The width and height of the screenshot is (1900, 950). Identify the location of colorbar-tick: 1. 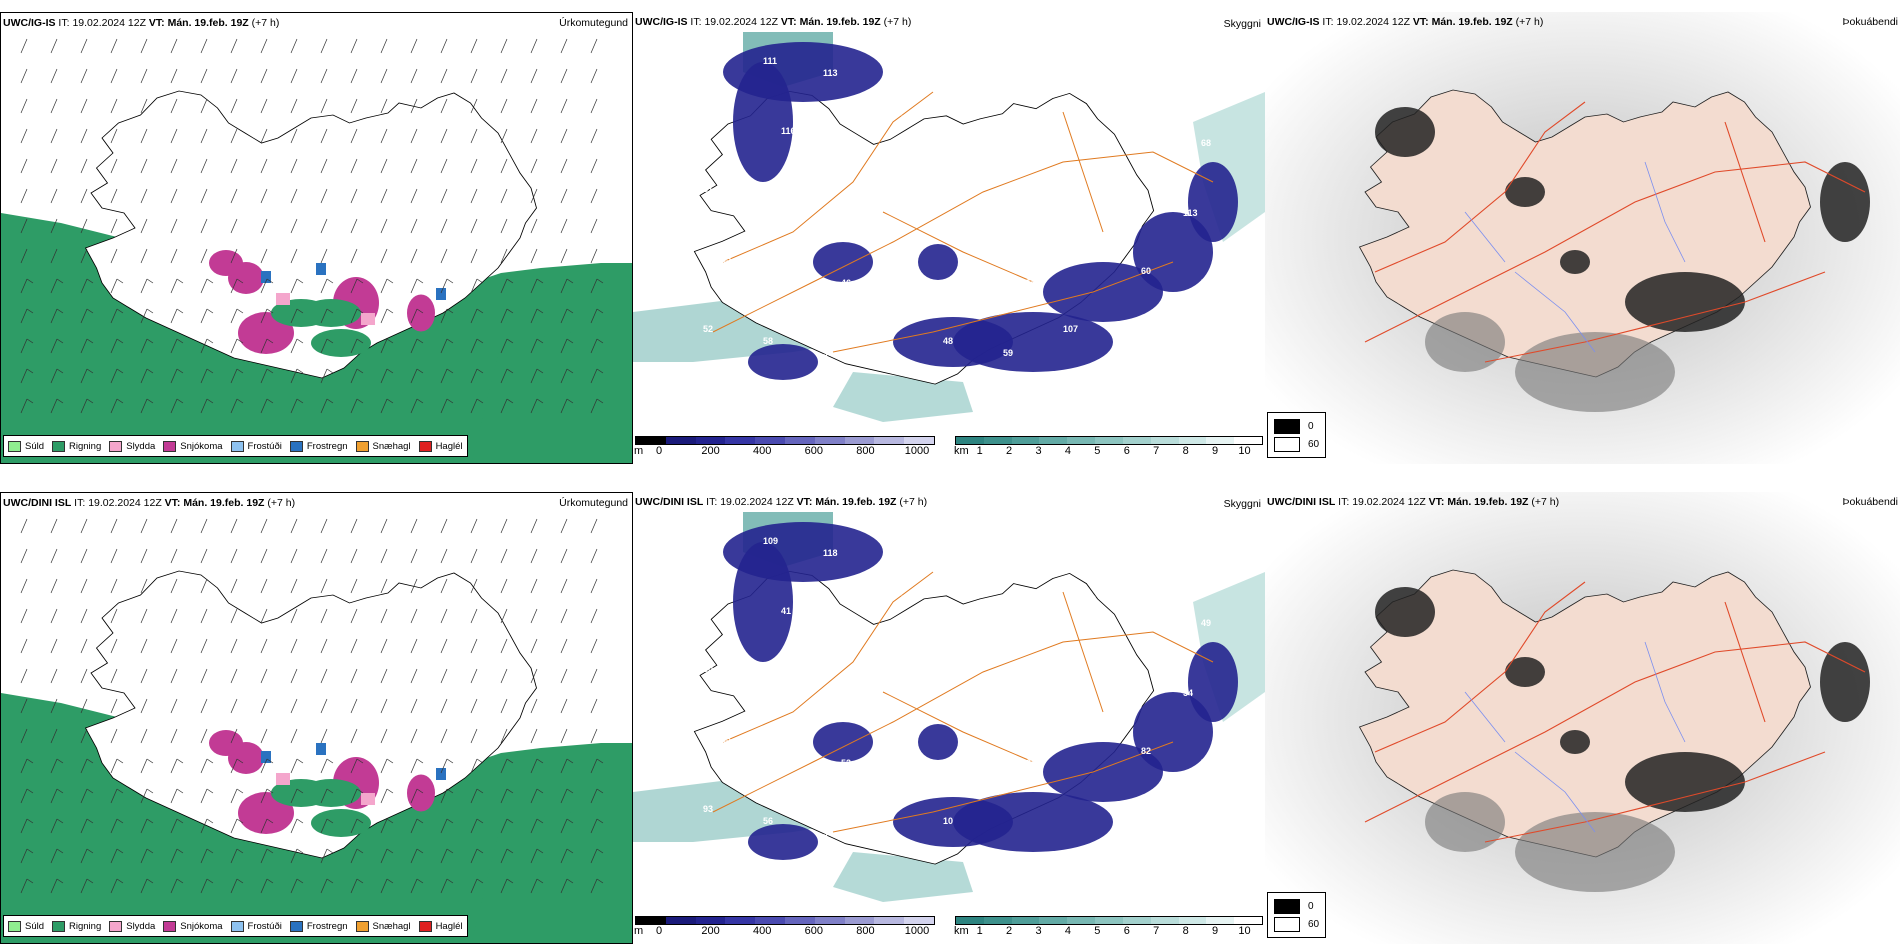
(979, 931).